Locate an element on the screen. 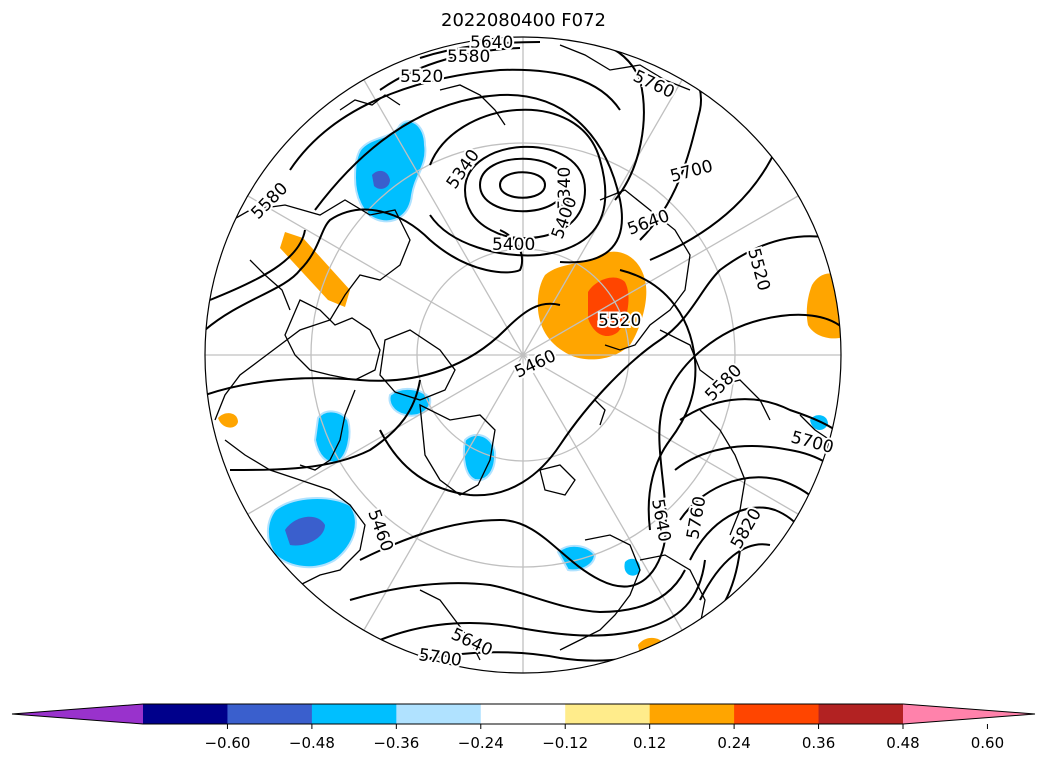 The image size is (1047, 763). colorbar is located at coordinates (523, 716).